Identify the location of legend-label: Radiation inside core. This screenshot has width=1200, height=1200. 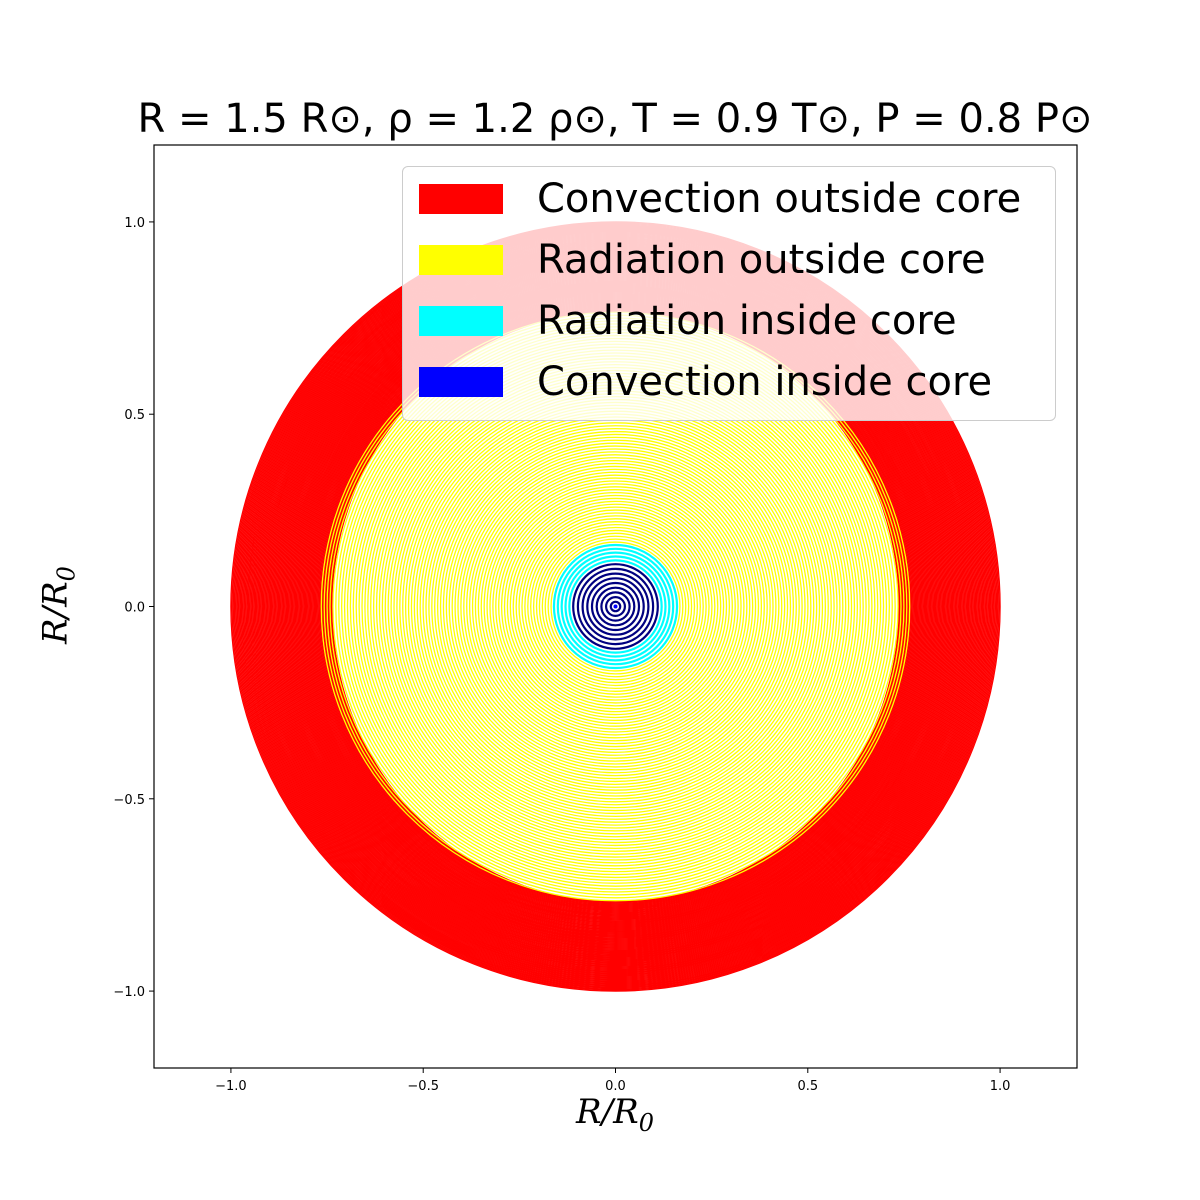
(747, 321).